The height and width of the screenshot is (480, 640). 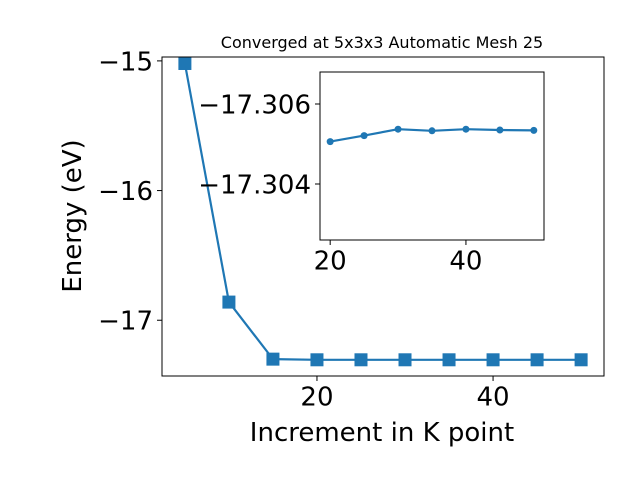 What do you see at coordinates (125, 62) in the screenshot?
I see `main-y-tick-label: −15` at bounding box center [125, 62].